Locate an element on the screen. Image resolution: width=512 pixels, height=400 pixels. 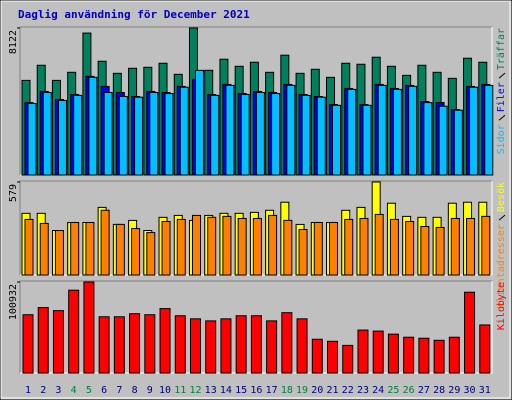
x-tick-label: 14 is located at coordinates (226, 390).